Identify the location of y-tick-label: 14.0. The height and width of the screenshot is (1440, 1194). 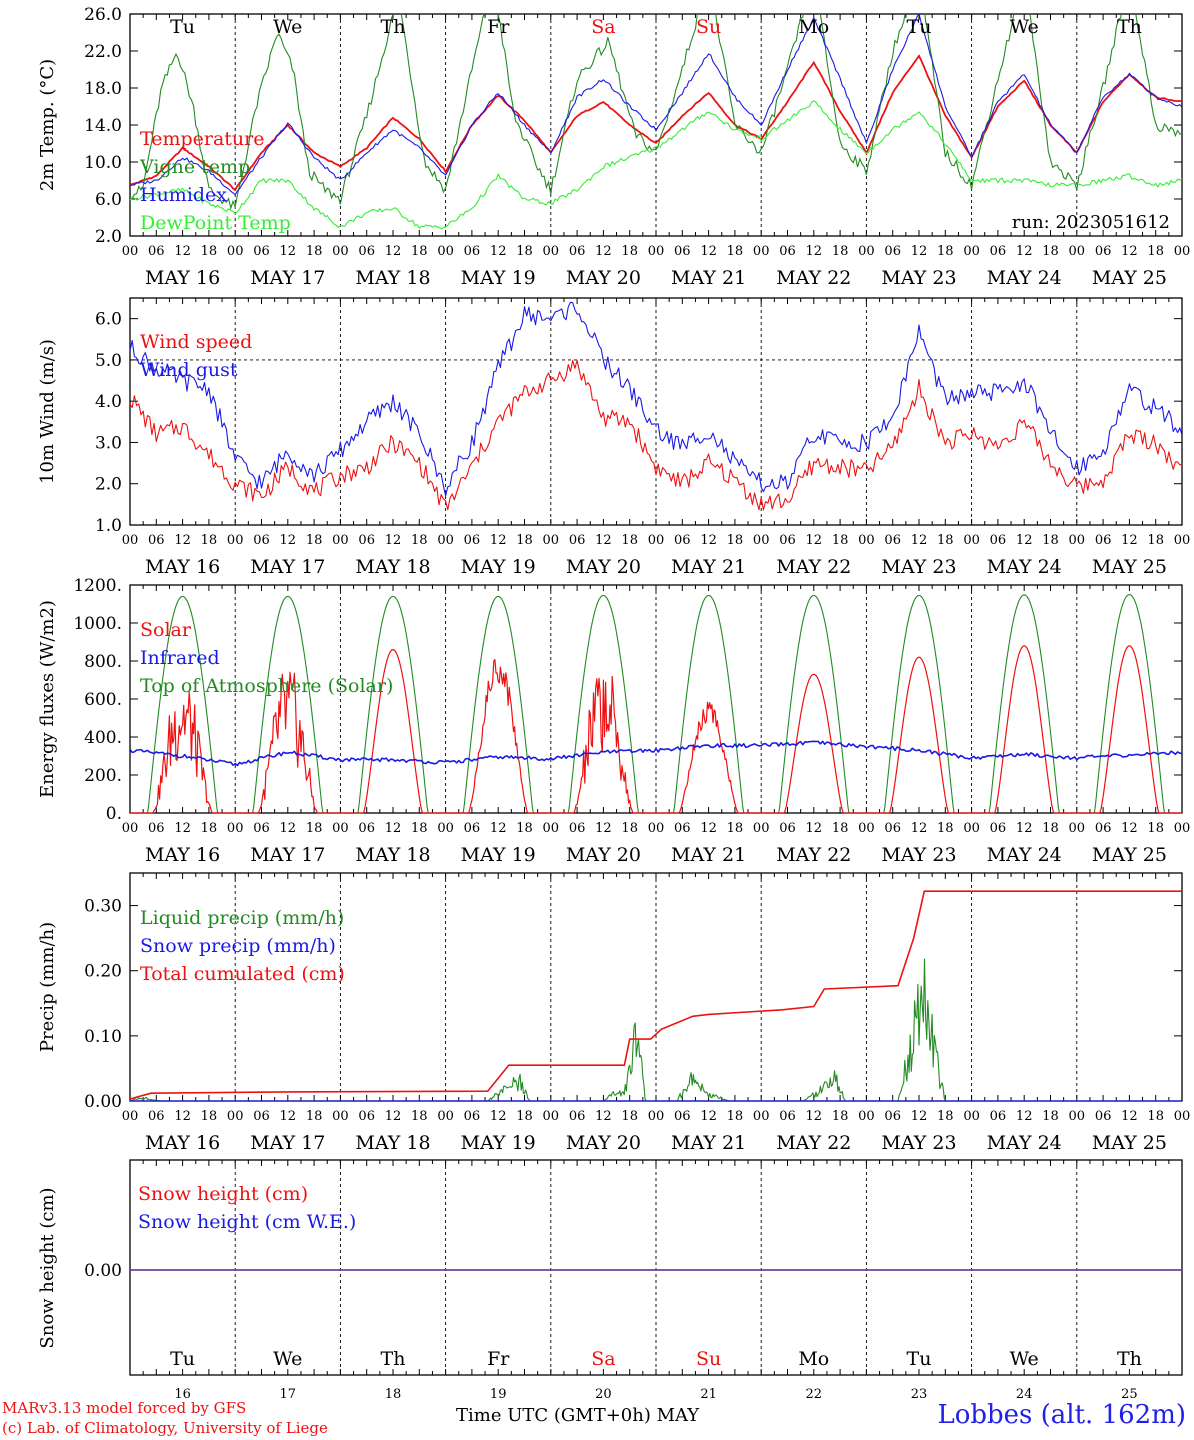
(103, 126).